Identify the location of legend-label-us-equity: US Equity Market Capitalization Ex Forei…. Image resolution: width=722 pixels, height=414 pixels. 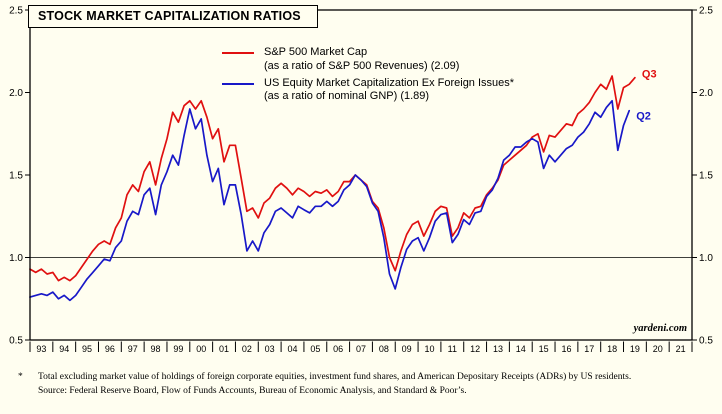
(389, 82).